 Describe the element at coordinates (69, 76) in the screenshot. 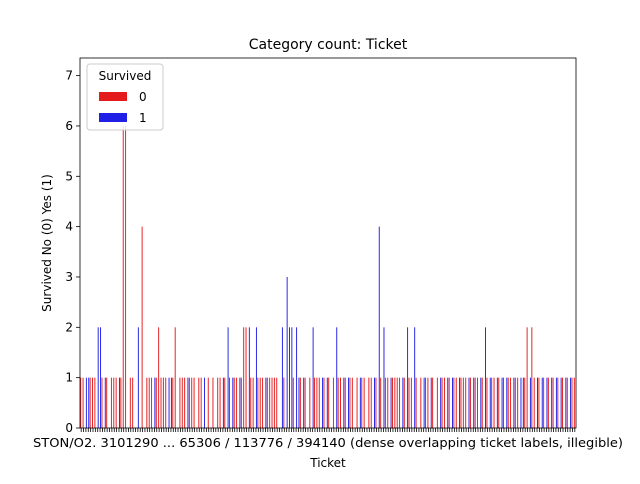

I see `y-tick-label-7: 7` at that location.